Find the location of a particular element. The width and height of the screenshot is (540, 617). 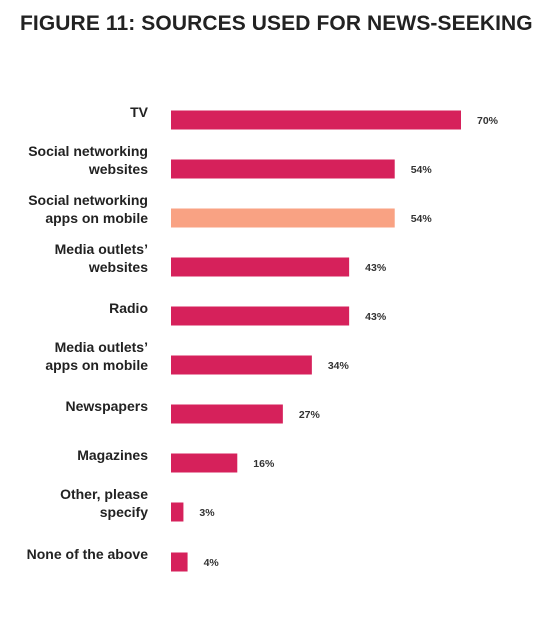

category-label-line: Newspapers is located at coordinates (107, 406).